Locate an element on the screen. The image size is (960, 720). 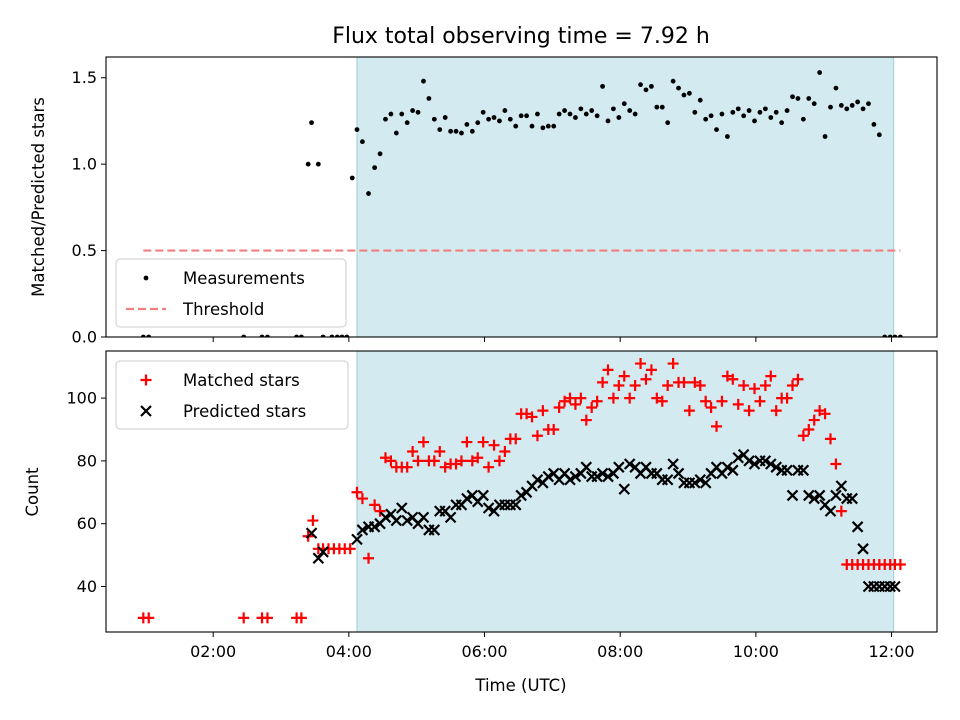
x-tick-label: 04:00 is located at coordinates (349, 651).